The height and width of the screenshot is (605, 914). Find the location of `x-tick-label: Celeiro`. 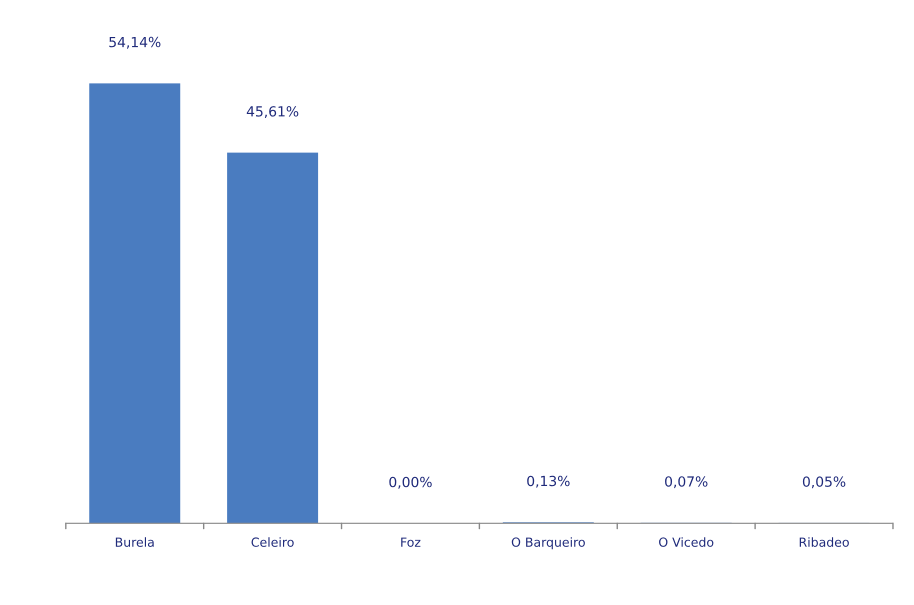

x-tick-label: Celeiro is located at coordinates (273, 542).